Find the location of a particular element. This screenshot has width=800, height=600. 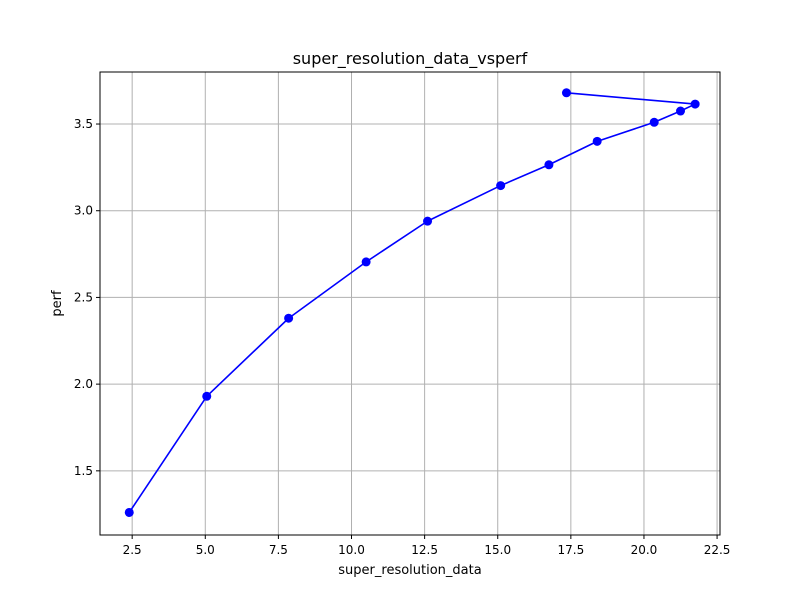

x-tick-label: 10.0 is located at coordinates (351, 550).